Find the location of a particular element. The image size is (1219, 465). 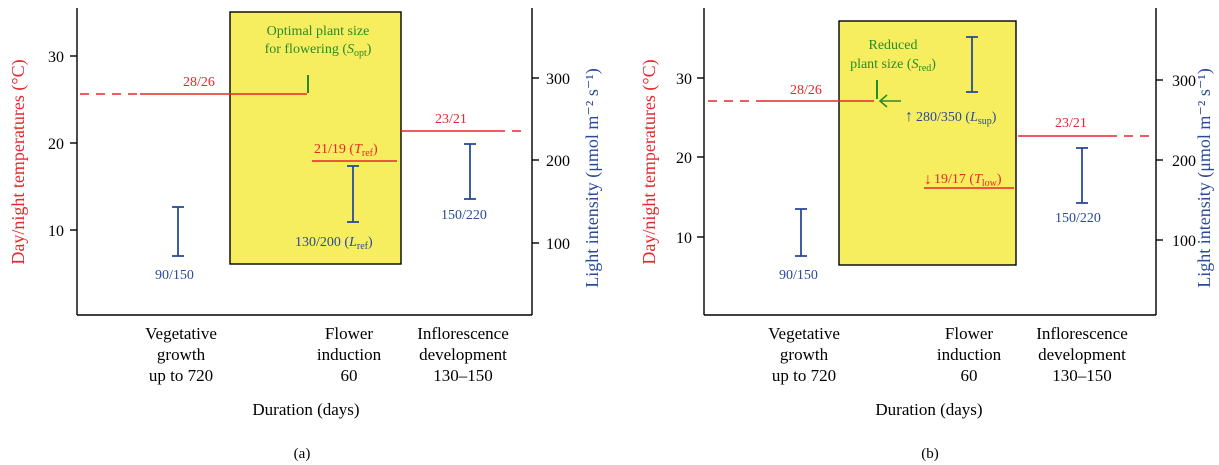

left-arrow-icon is located at coordinates (889, 101).